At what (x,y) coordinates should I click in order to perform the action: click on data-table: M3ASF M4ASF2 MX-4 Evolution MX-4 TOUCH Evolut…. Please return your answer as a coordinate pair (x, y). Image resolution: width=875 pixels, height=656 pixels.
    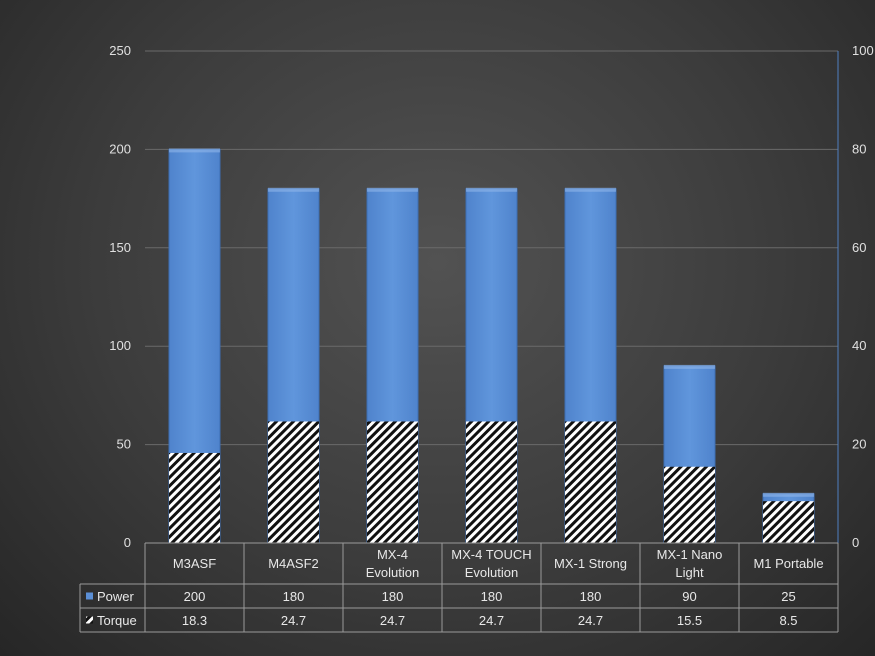
    Looking at the image, I should click on (459, 587).